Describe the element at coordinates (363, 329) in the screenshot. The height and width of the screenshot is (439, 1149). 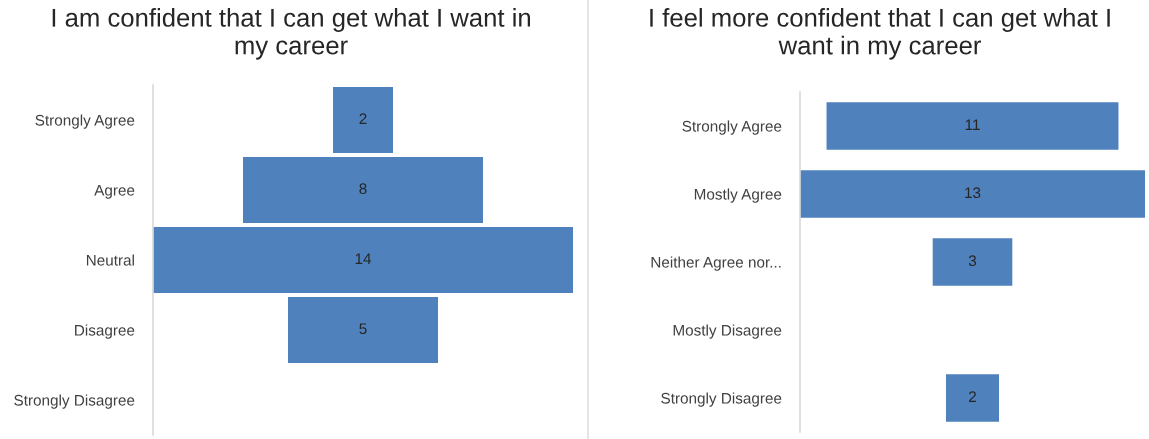
I see `data-label: 5` at that location.